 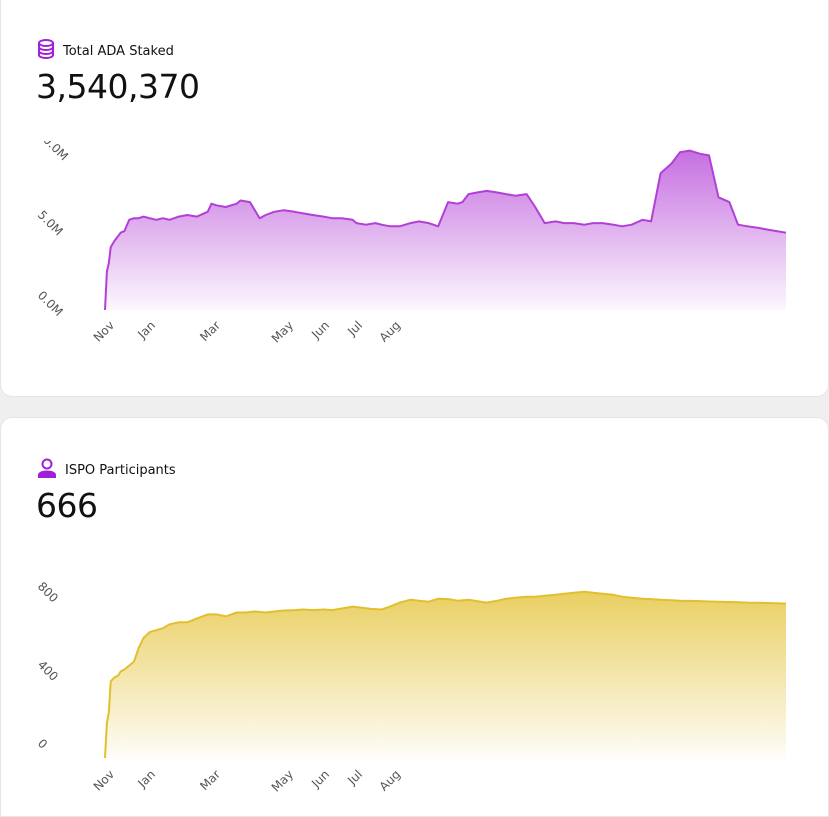 What do you see at coordinates (53, 152) in the screenshot?
I see `y-tick-label: 10.0M` at bounding box center [53, 152].